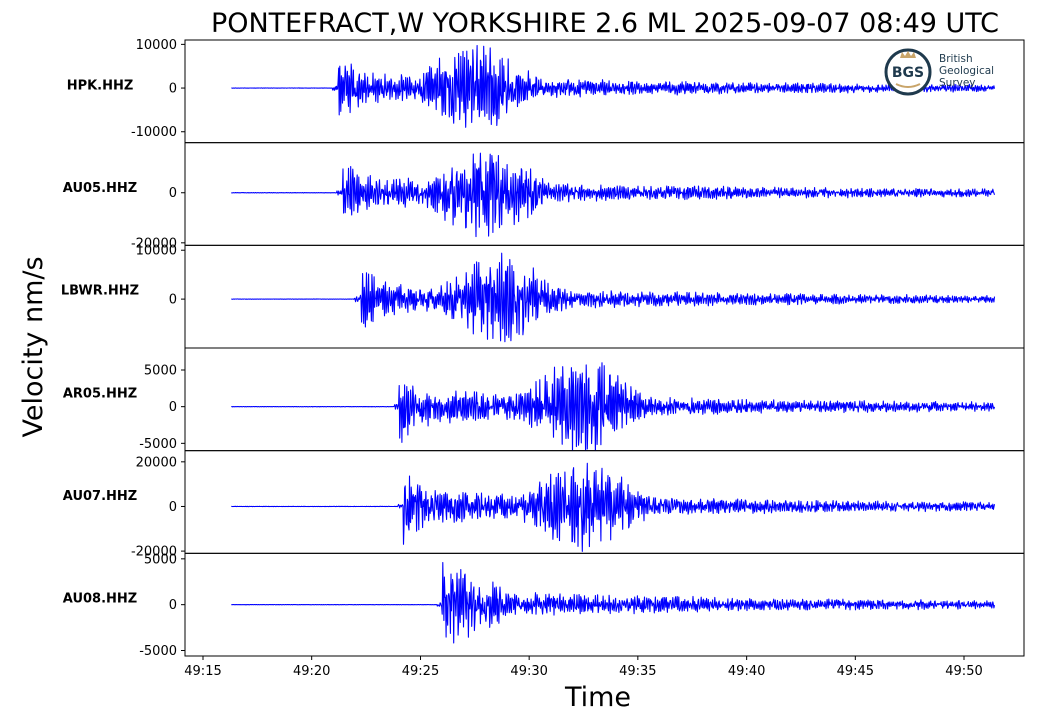 The height and width of the screenshot is (723, 1046). What do you see at coordinates (908, 54) in the screenshot?
I see `crown-icon` at bounding box center [908, 54].